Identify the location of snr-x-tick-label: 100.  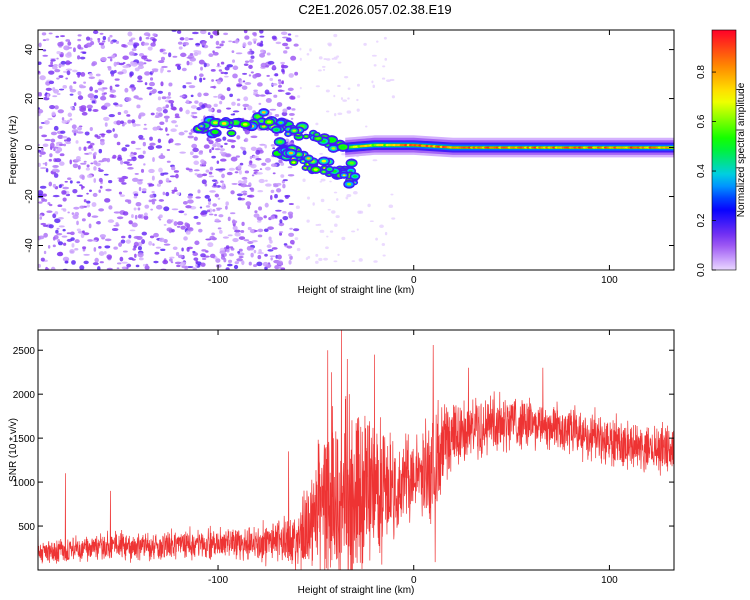
(609, 580).